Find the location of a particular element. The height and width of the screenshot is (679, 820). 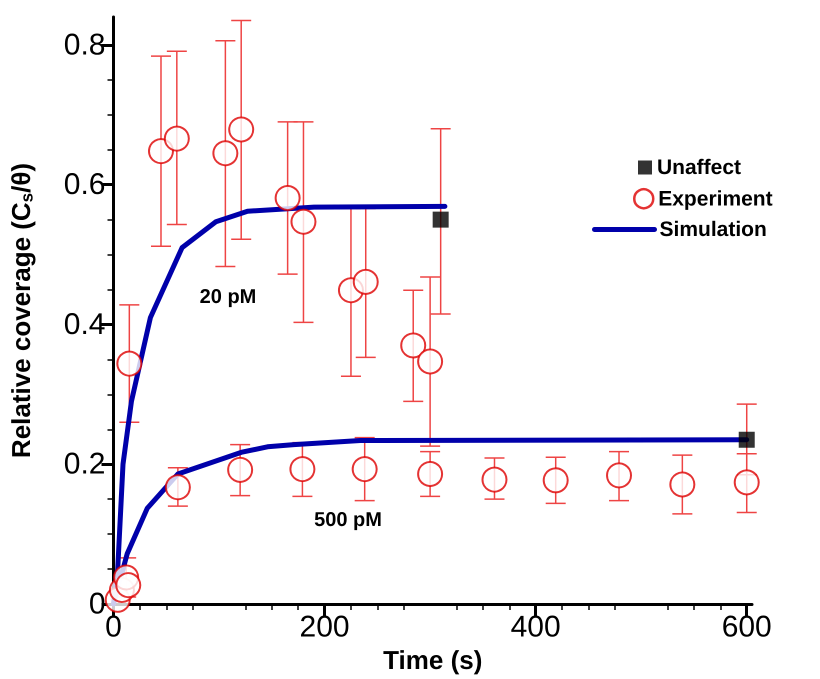

x-tick-label: 400 is located at coordinates (535, 627).